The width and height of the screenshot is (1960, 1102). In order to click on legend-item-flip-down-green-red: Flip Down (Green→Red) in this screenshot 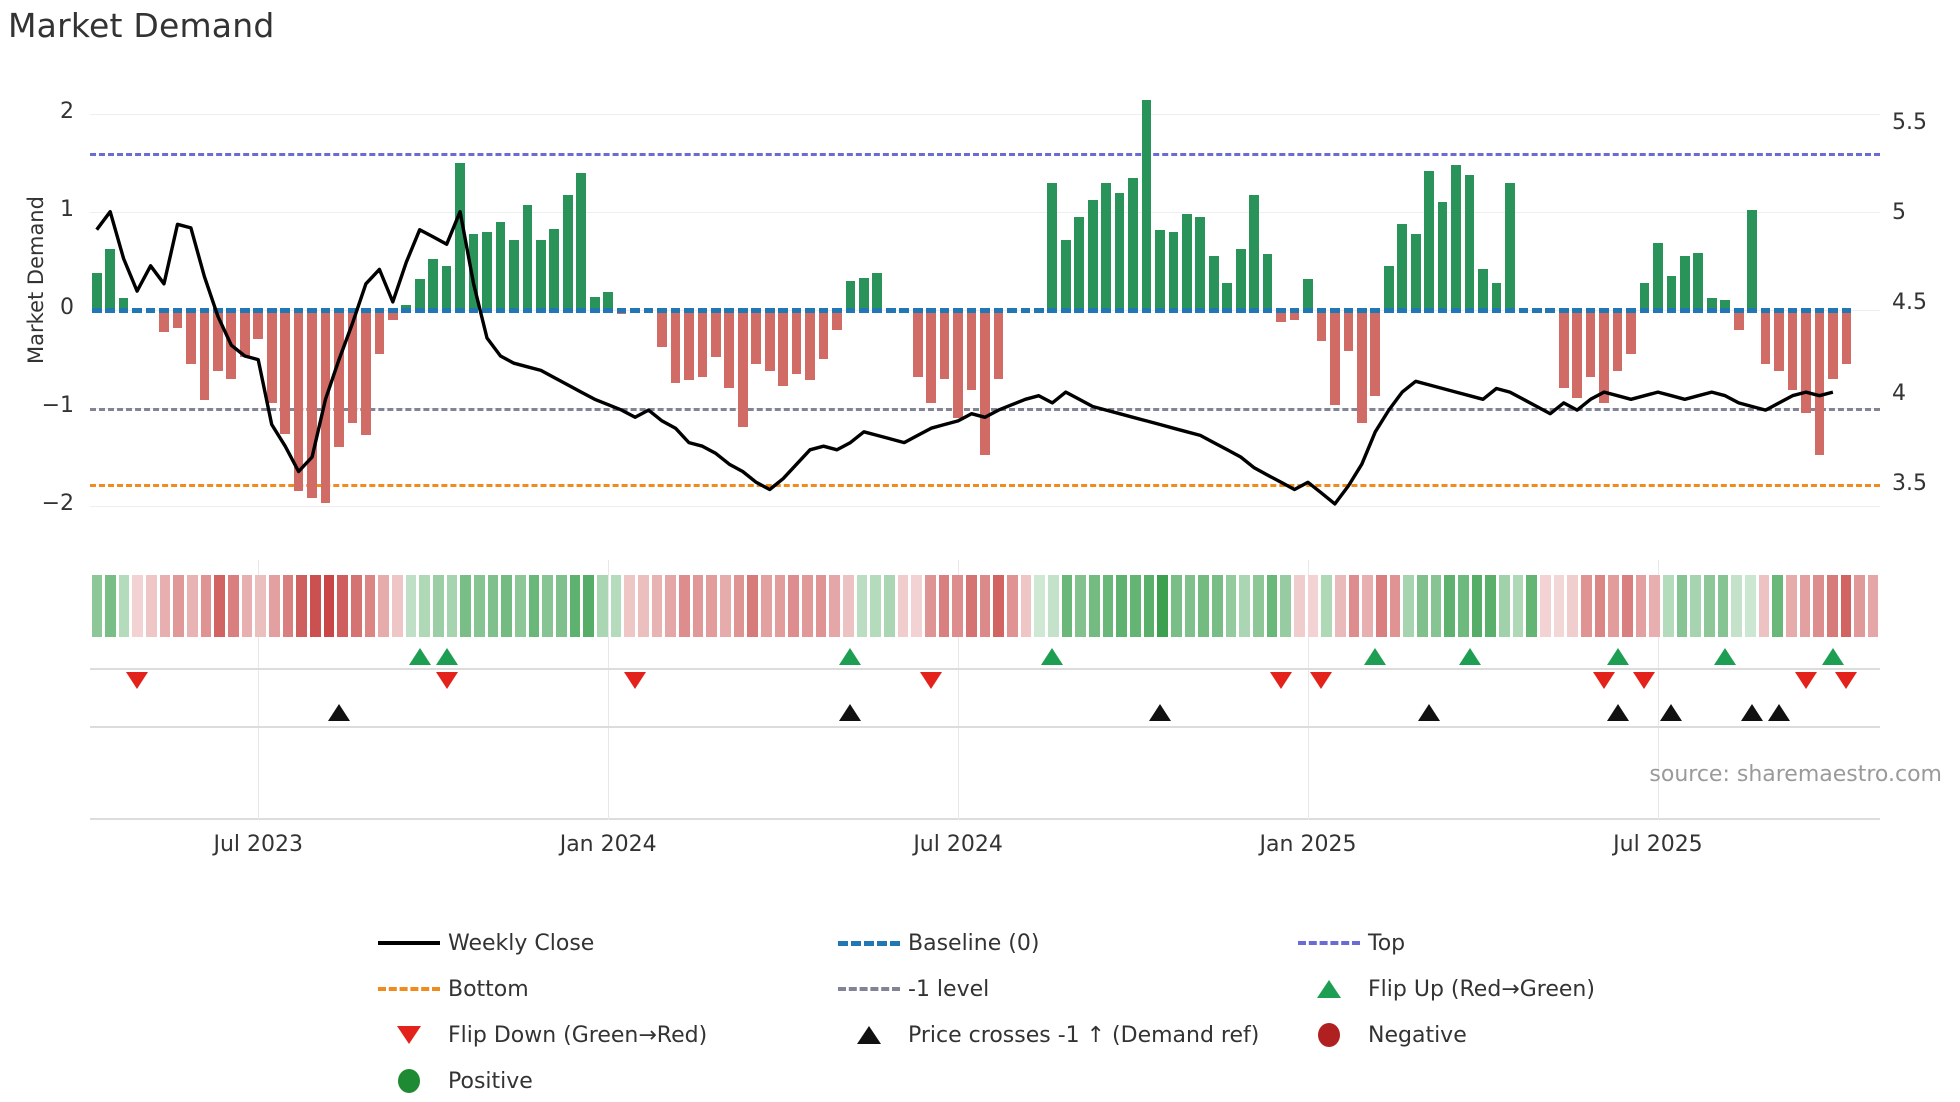, I will do `click(600, 1035)`.